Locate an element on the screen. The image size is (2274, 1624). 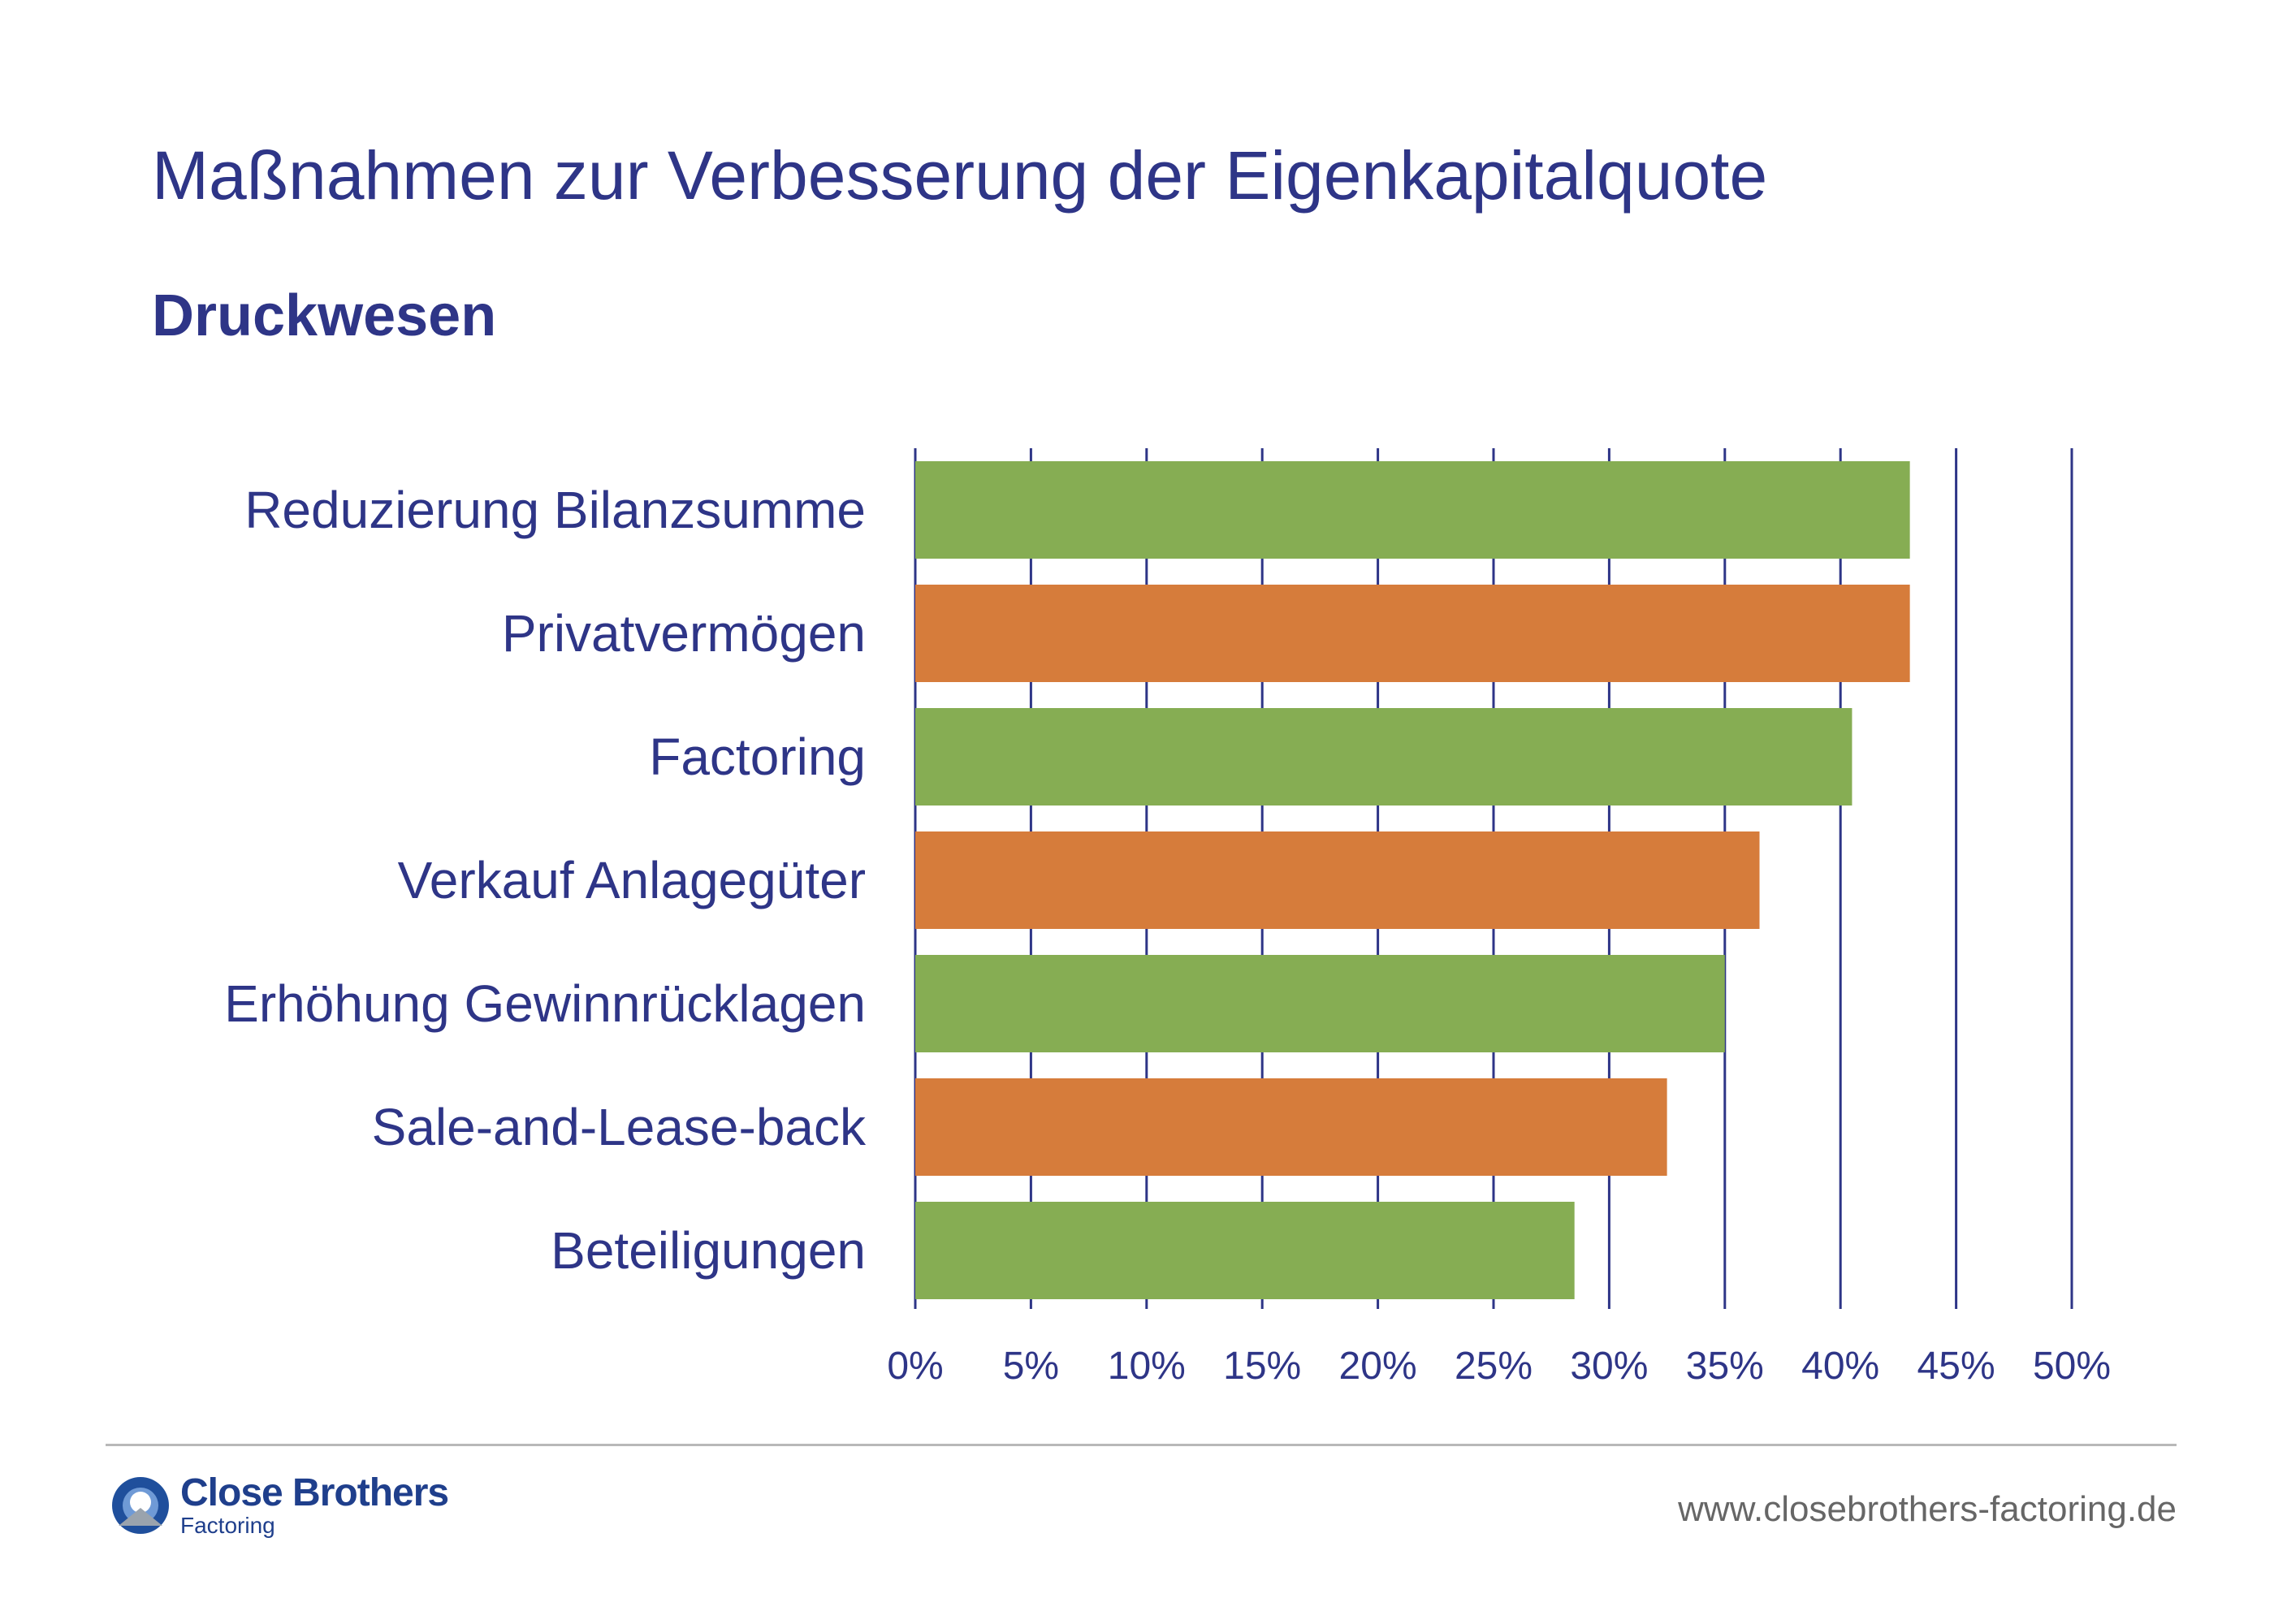
x-tick-label: 30% is located at coordinates (1609, 1367).